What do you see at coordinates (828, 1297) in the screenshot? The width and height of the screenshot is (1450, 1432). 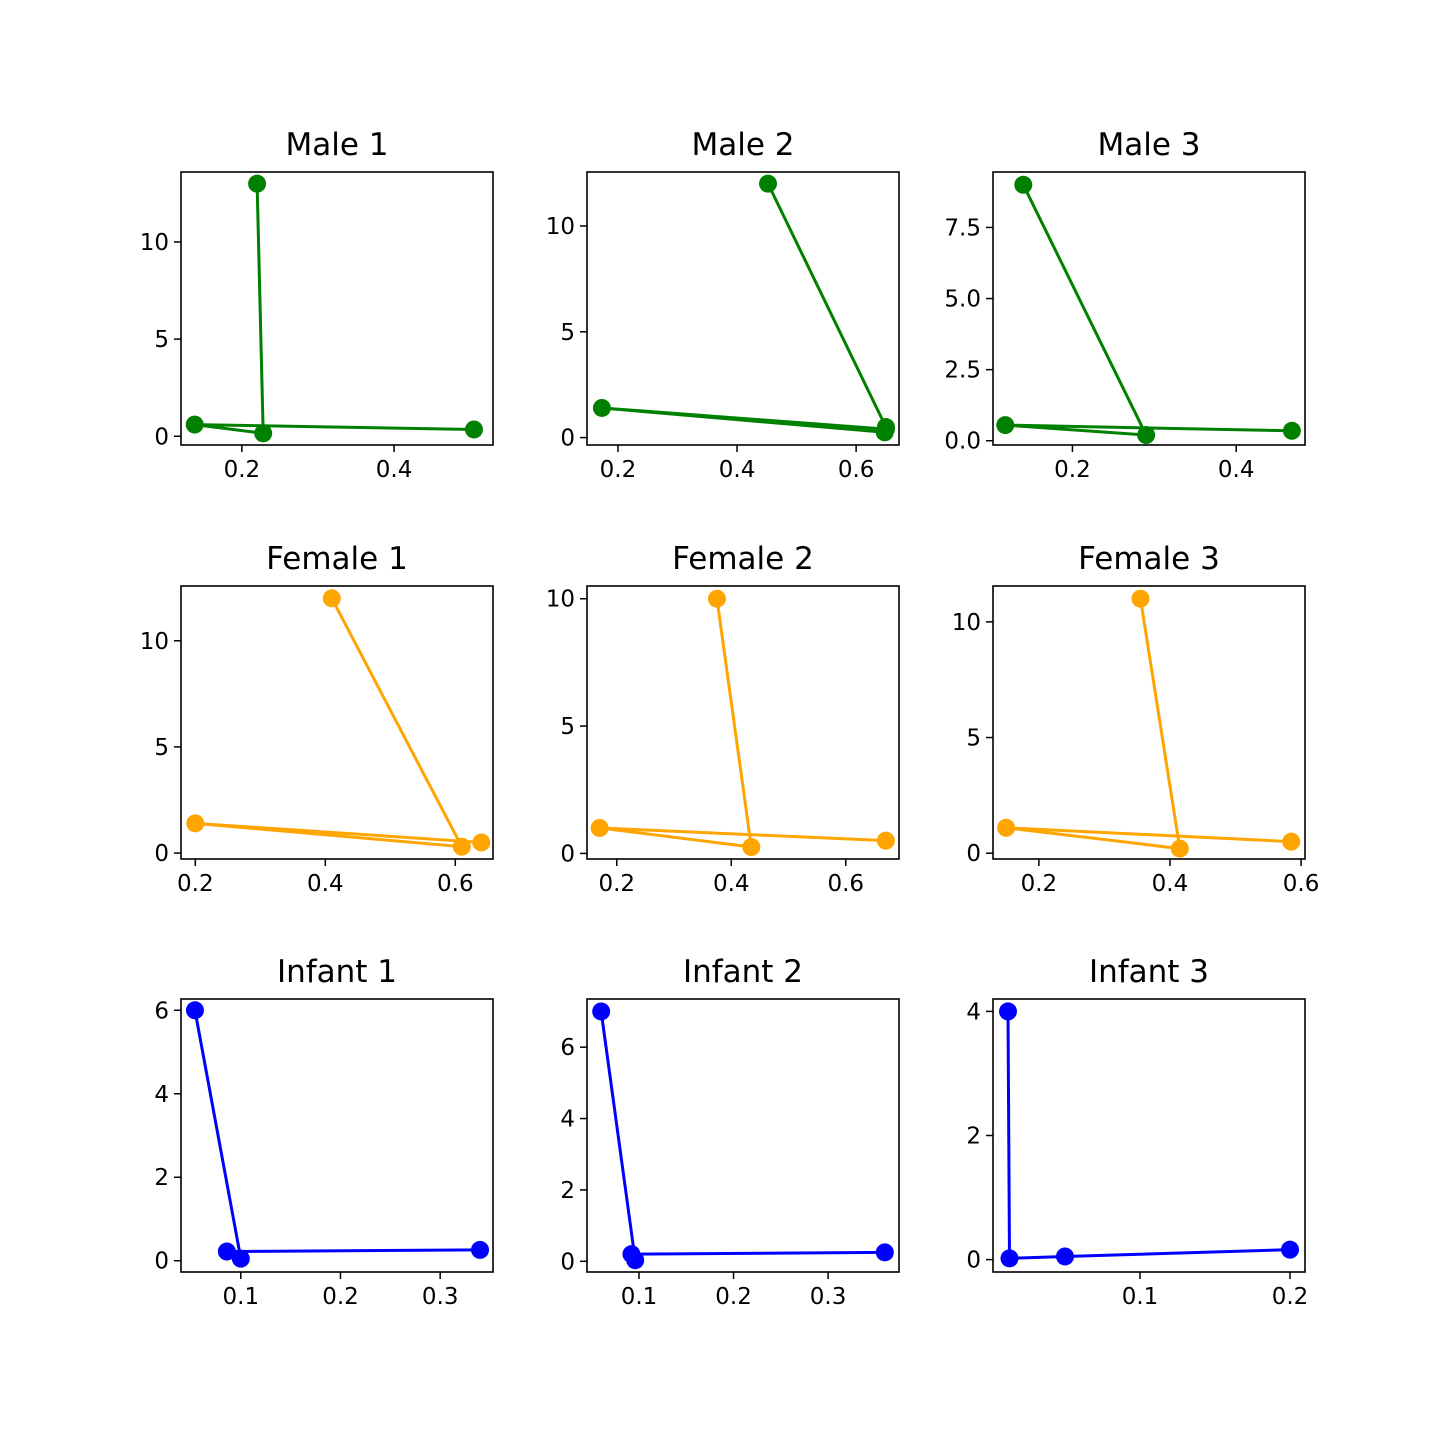 I see `x-tick-label: 0.3` at bounding box center [828, 1297].